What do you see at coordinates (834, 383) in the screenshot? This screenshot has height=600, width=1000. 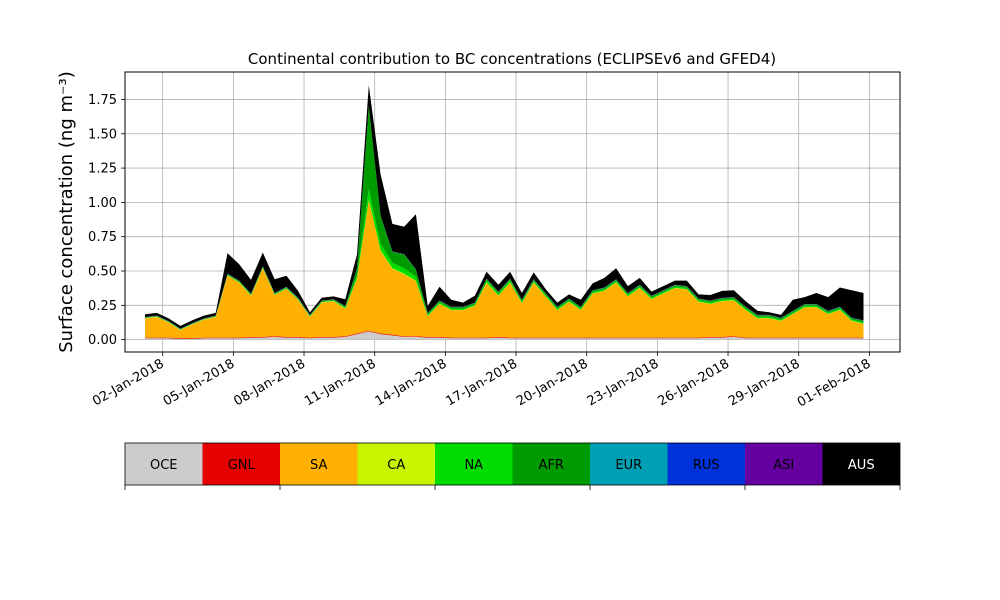 I see `x-tick-label: 01-Feb-2018` at bounding box center [834, 383].